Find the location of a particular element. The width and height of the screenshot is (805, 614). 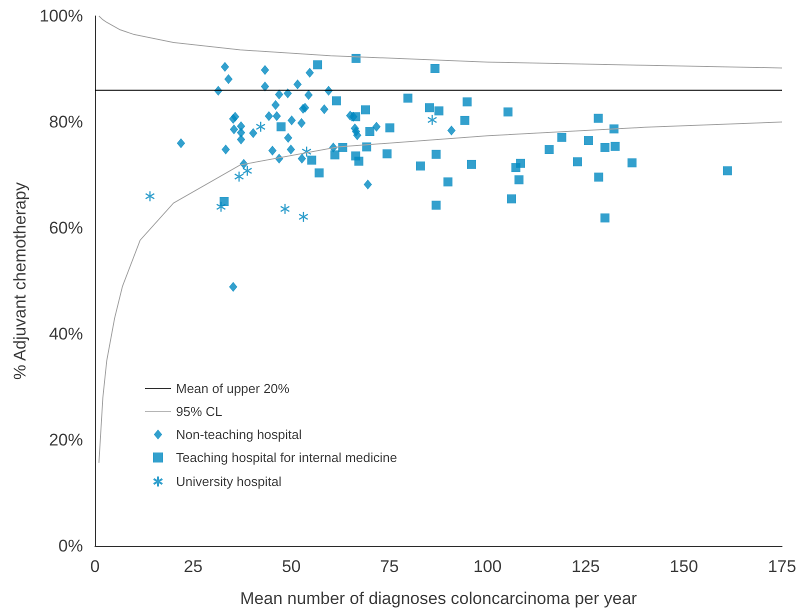

y-tick-label: 80% is located at coordinates (65, 122).